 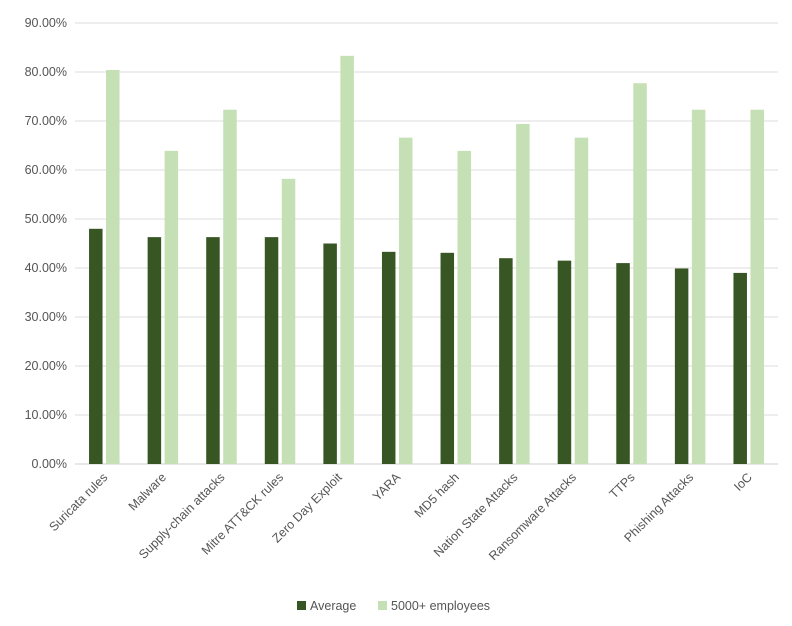 I want to click on y-tick-label: 0.00%, so click(x=49, y=464).